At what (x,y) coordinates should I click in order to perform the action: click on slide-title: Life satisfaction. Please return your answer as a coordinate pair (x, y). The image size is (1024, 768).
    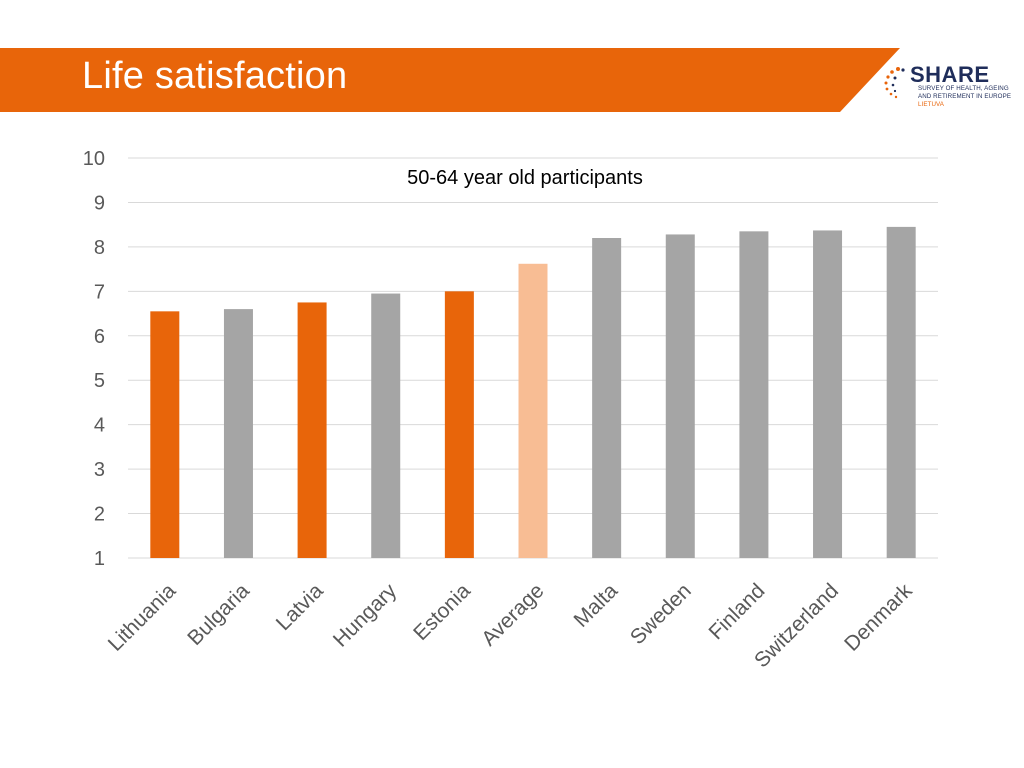
    Looking at the image, I should click on (215, 76).